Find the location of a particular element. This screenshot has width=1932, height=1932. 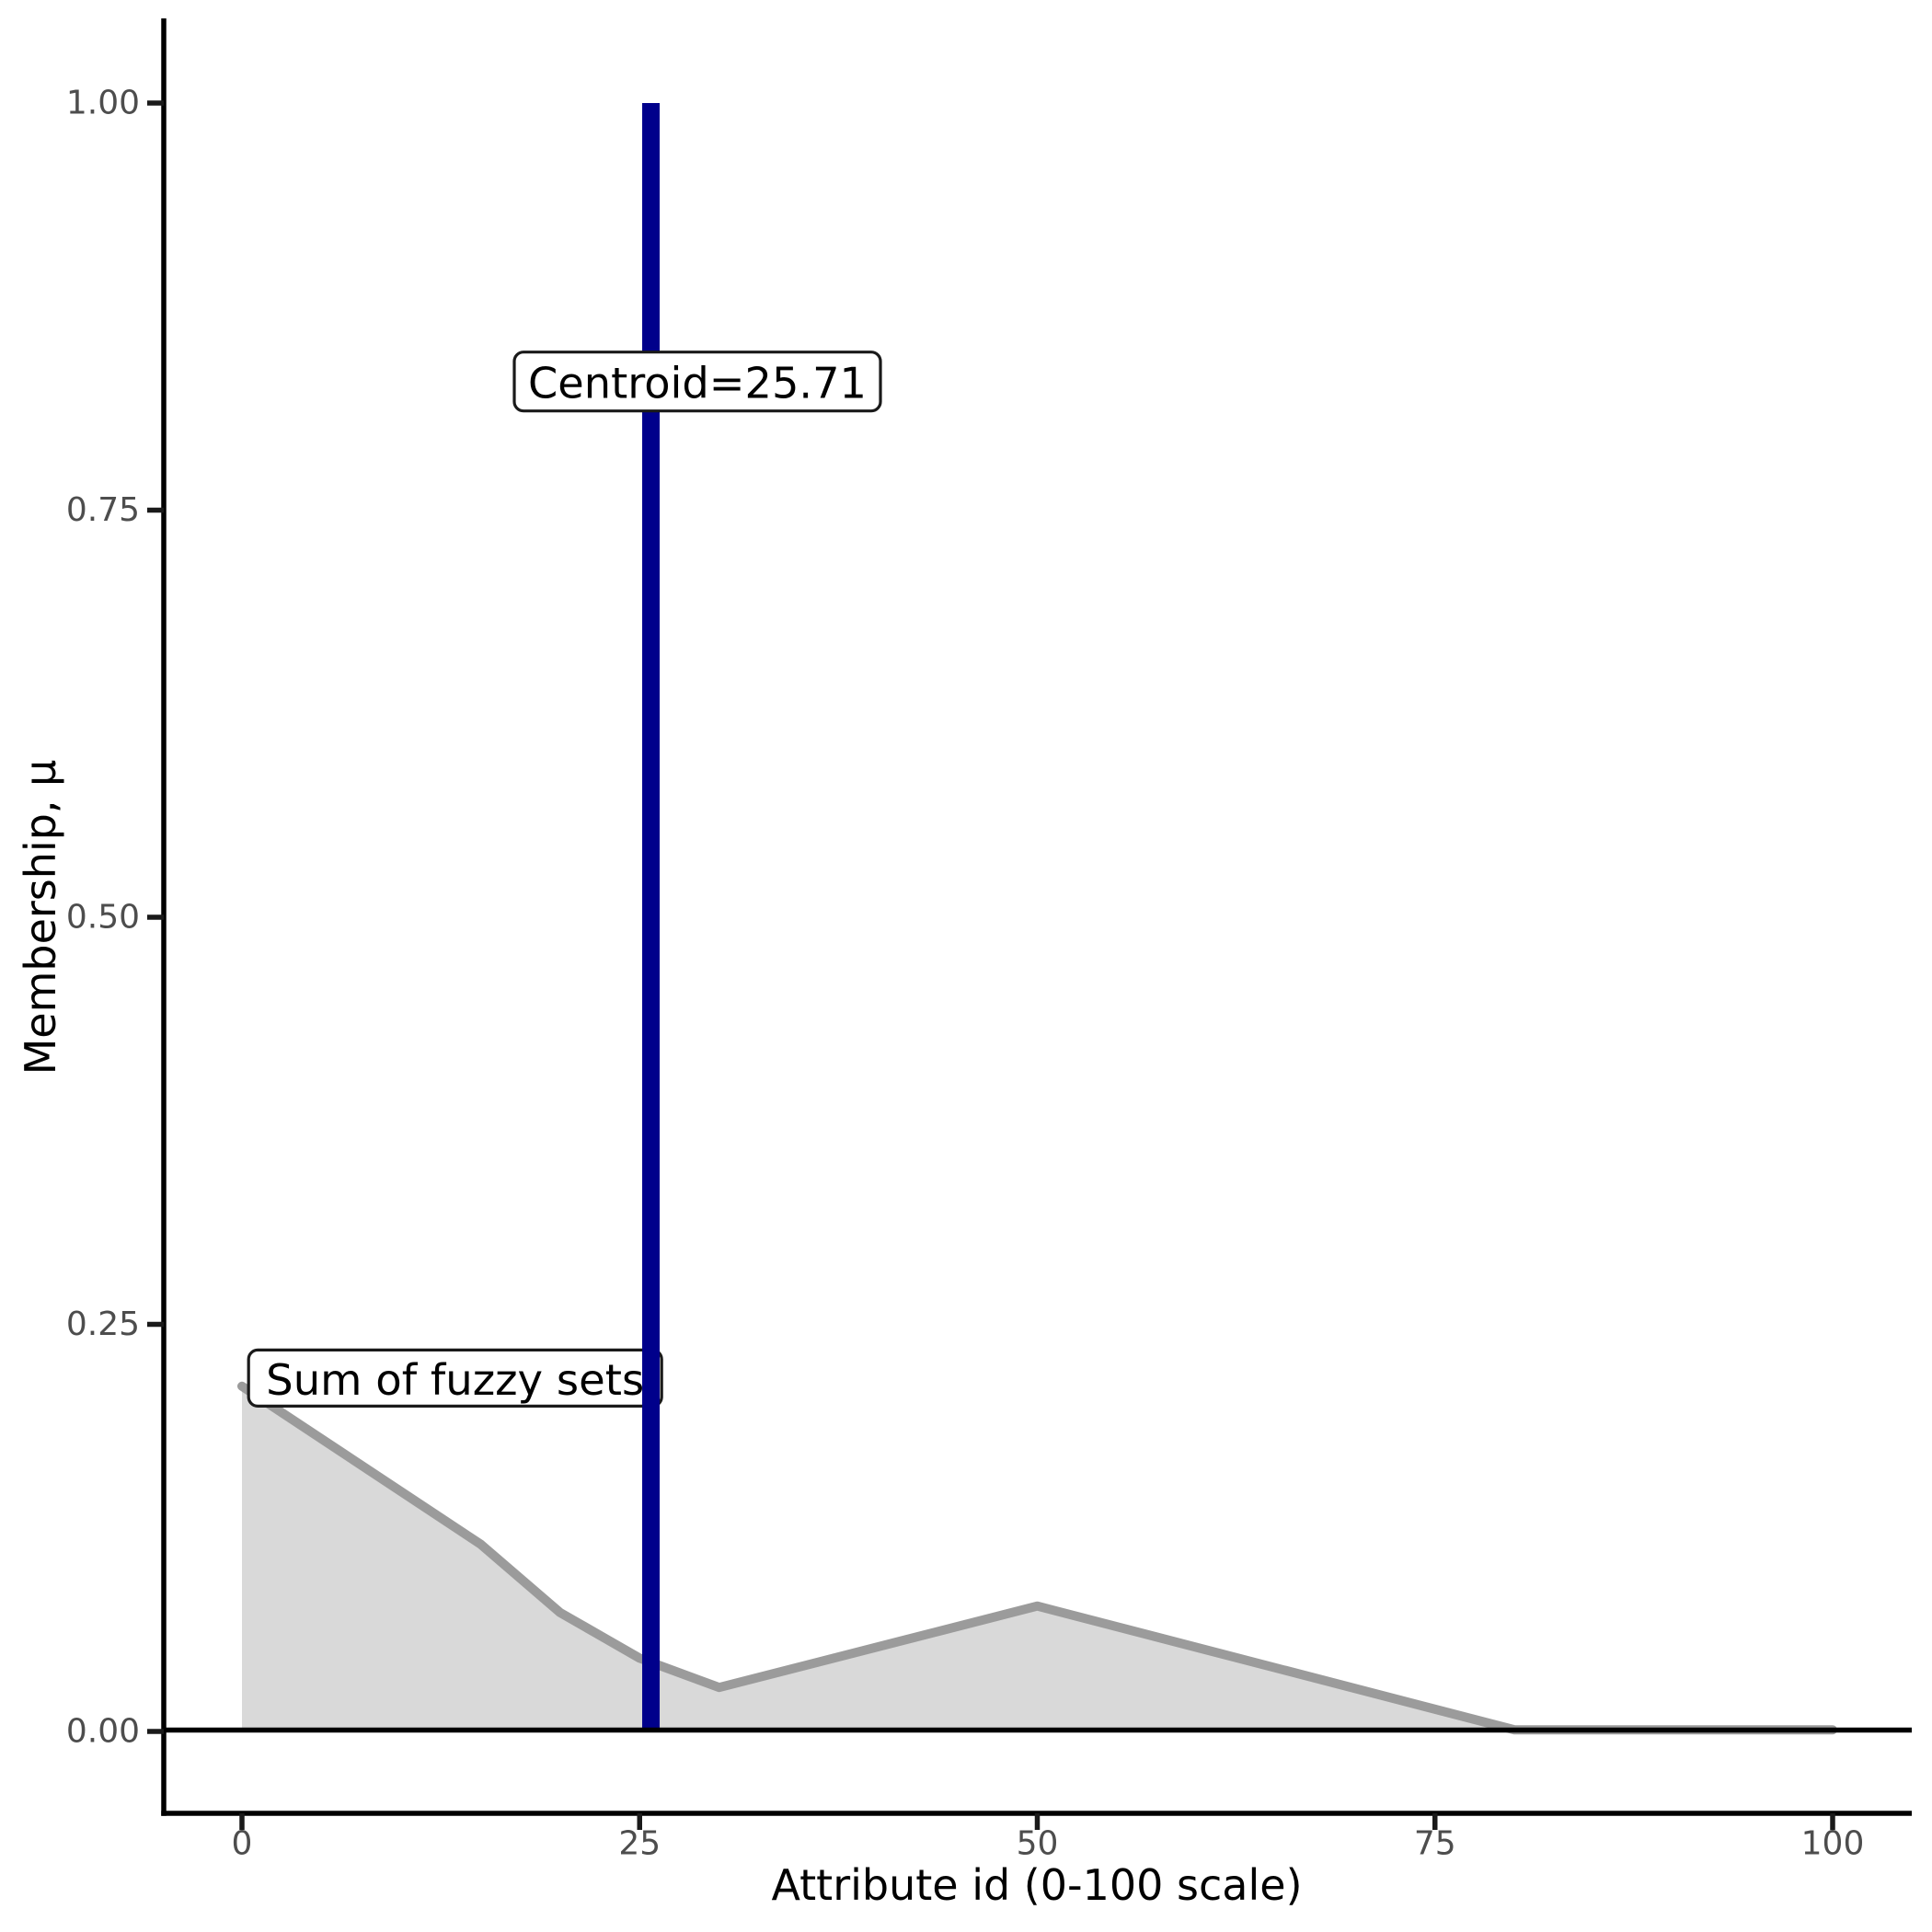

centroid-label-group: Centroid=25.71 is located at coordinates (697, 382).